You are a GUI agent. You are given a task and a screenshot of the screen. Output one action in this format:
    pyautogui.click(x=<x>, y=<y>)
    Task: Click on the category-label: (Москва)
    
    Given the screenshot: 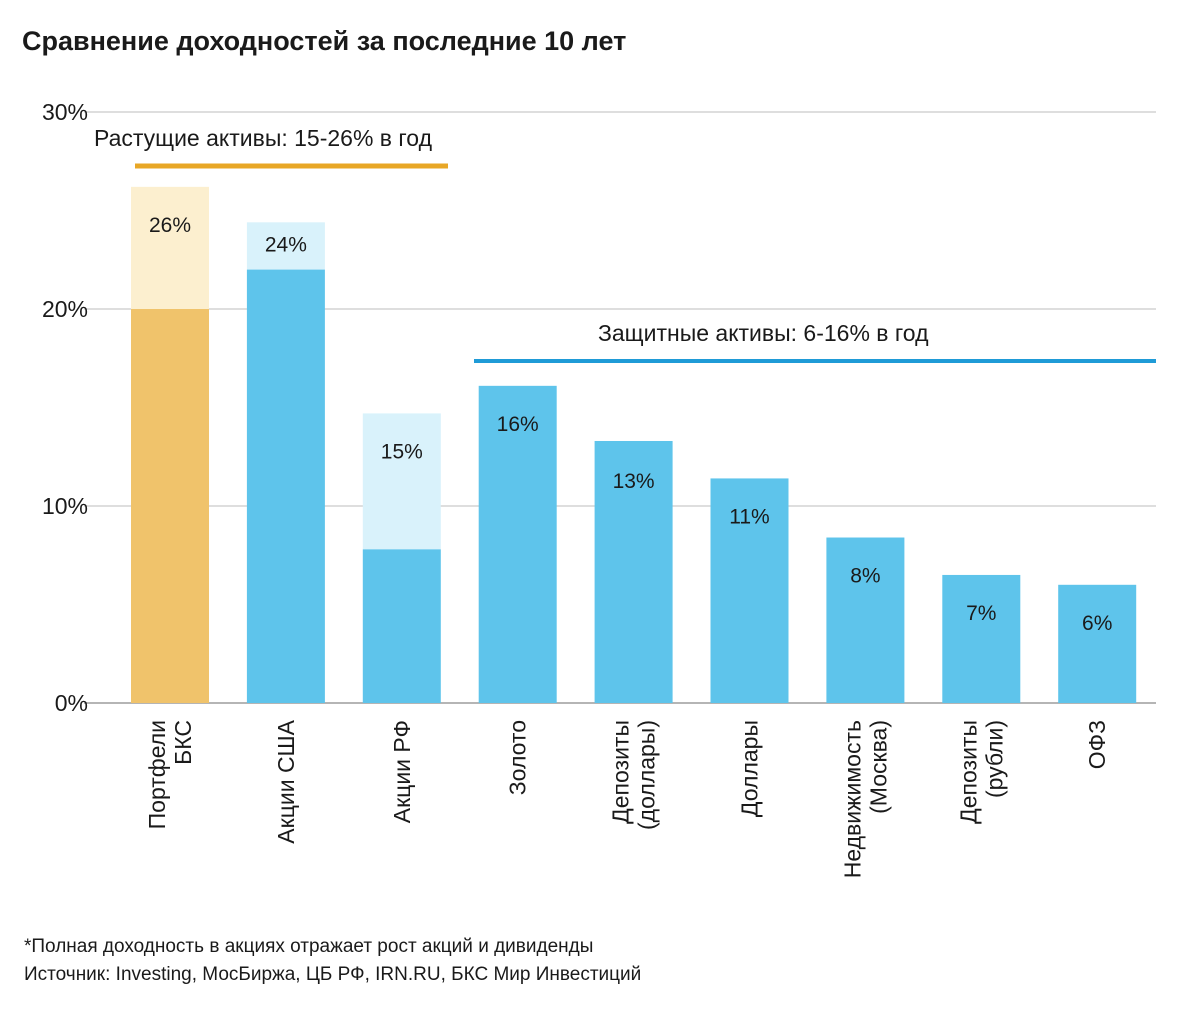 What is the action you would take?
    pyautogui.click(x=878, y=767)
    